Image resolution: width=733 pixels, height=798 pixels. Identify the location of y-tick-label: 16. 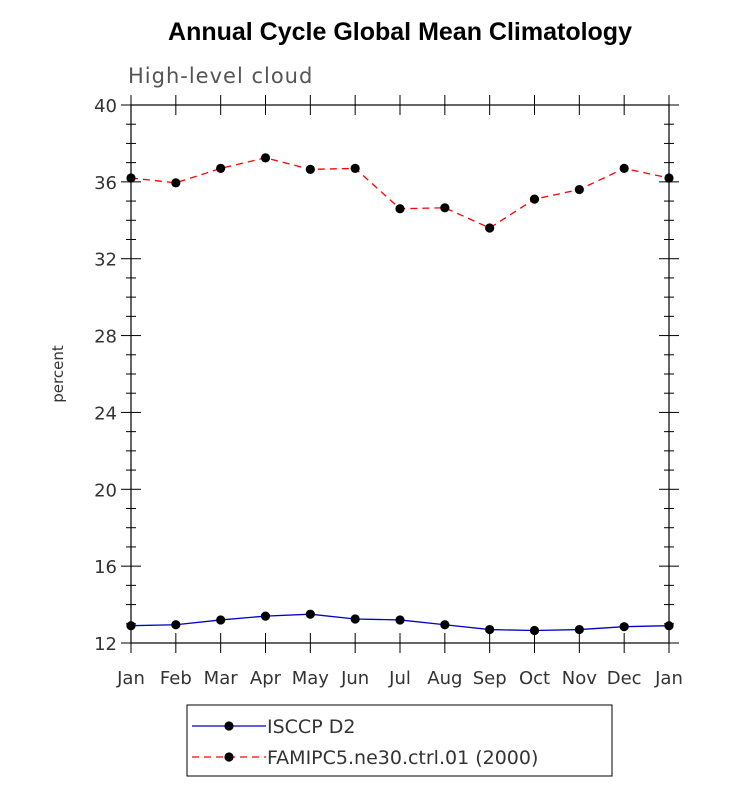
(105, 567).